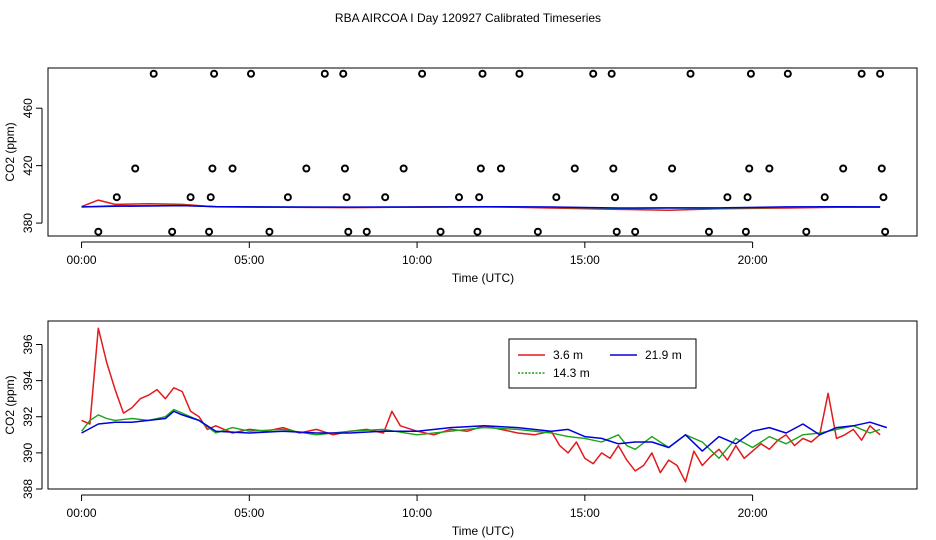  Describe the element at coordinates (417, 513) in the screenshot. I see `bottom-x-tick-label: 10:00` at that location.